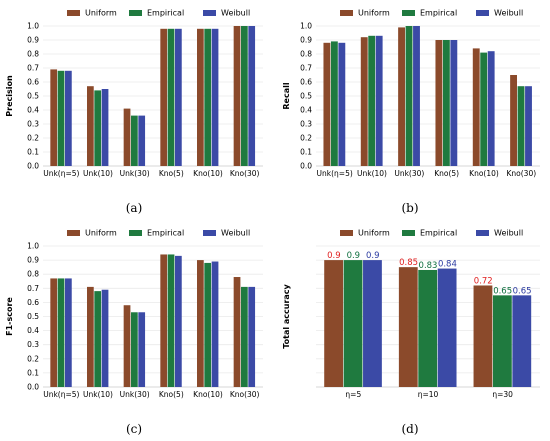  I want to click on data-label: 0.85, so click(408, 263).